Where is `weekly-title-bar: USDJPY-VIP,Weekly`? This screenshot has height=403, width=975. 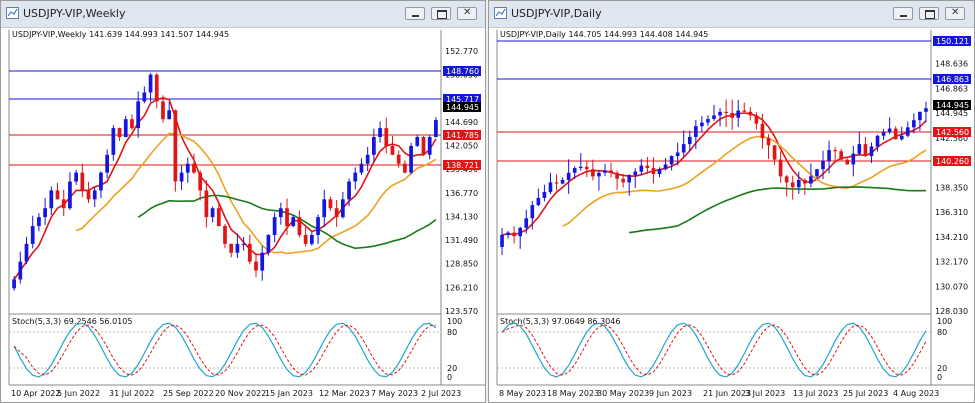
weekly-title-bar: USDJPY-VIP,Weekly is located at coordinates (243, 14).